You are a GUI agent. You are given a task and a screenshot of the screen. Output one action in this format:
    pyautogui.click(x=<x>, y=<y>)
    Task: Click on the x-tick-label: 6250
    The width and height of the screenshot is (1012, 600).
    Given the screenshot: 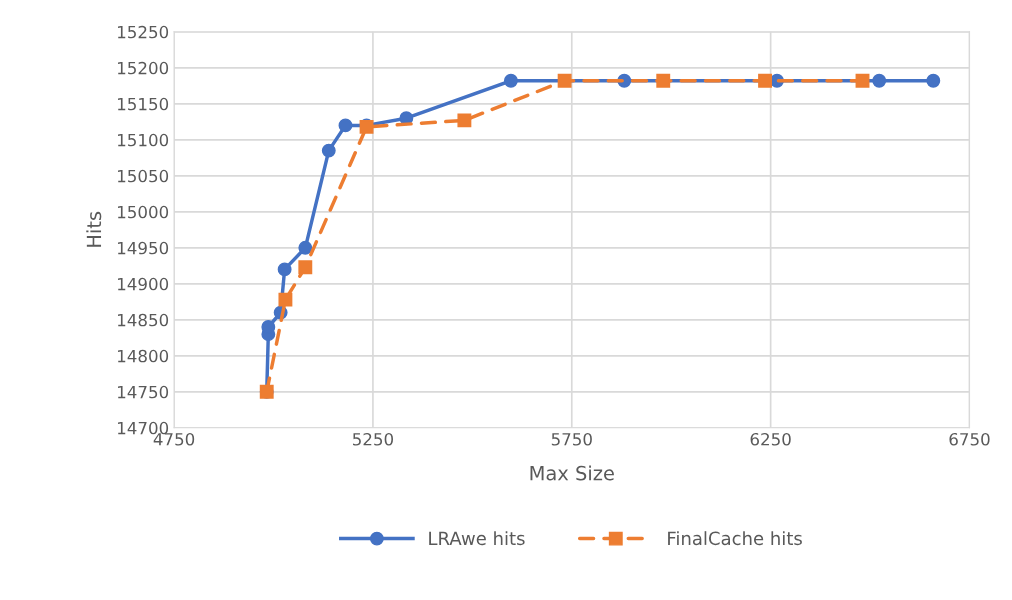 What is the action you would take?
    pyautogui.click(x=770, y=439)
    